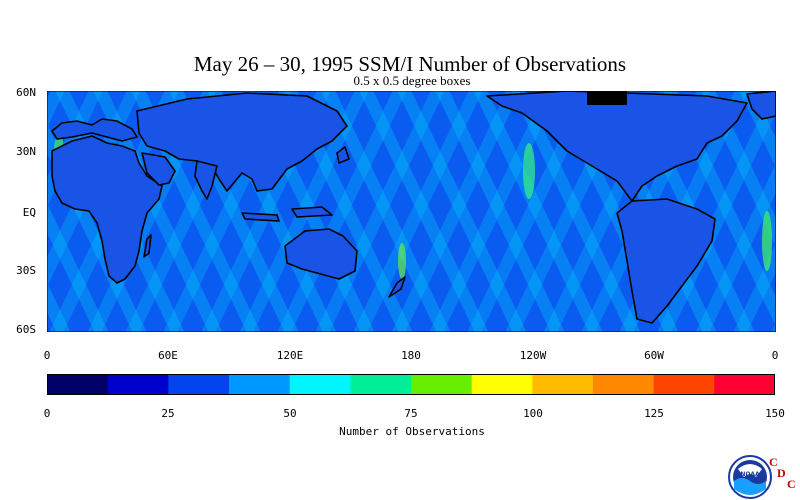 Image resolution: width=800 pixels, height=500 pixels. What do you see at coordinates (412, 431) in the screenshot?
I see `colorbar-title: Number of Observations` at bounding box center [412, 431].